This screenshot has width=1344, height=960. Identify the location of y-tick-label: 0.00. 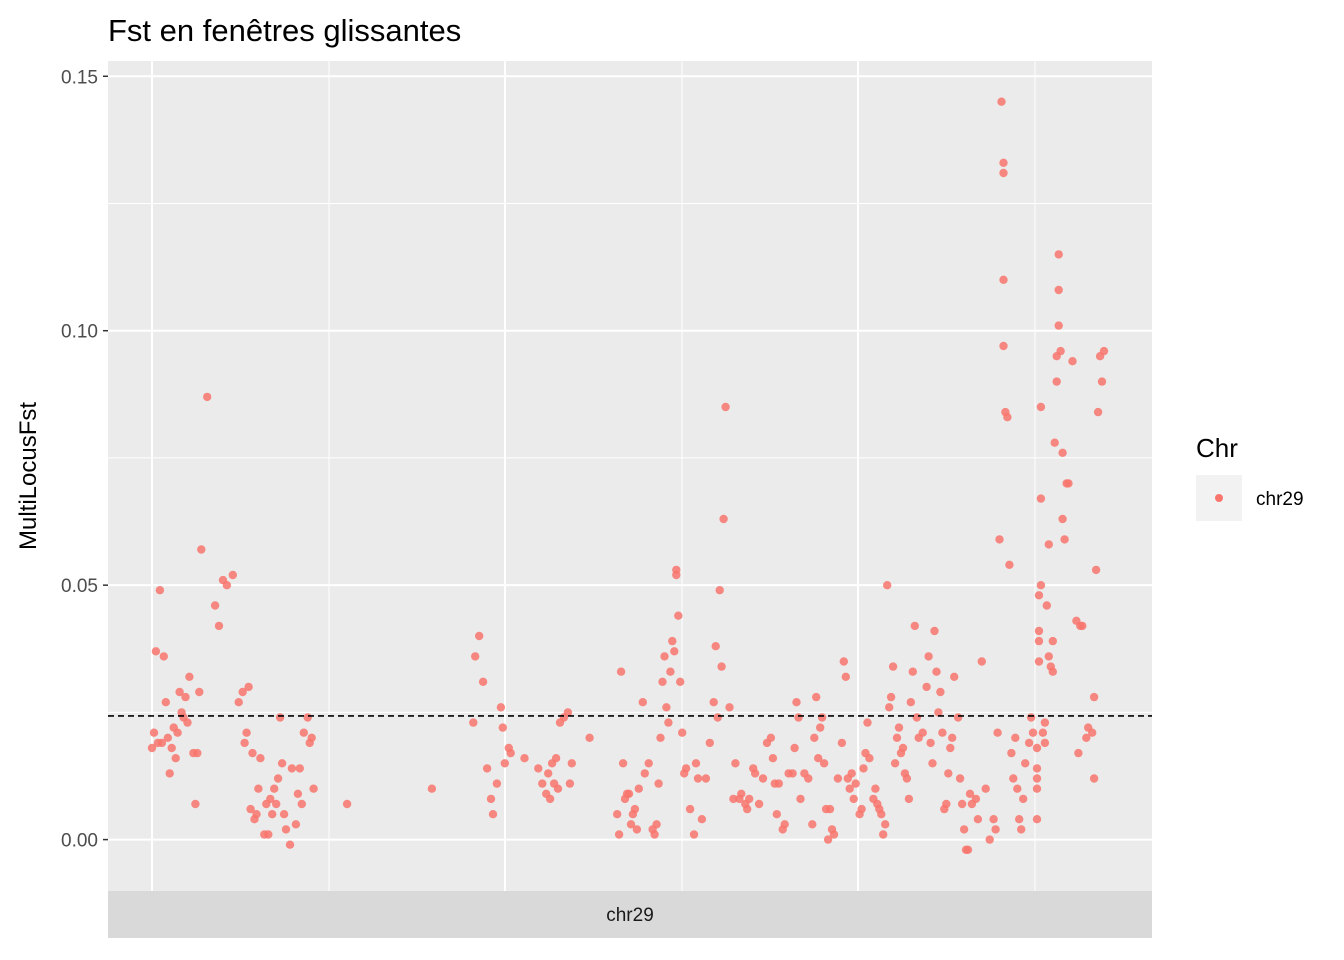
(79, 841).